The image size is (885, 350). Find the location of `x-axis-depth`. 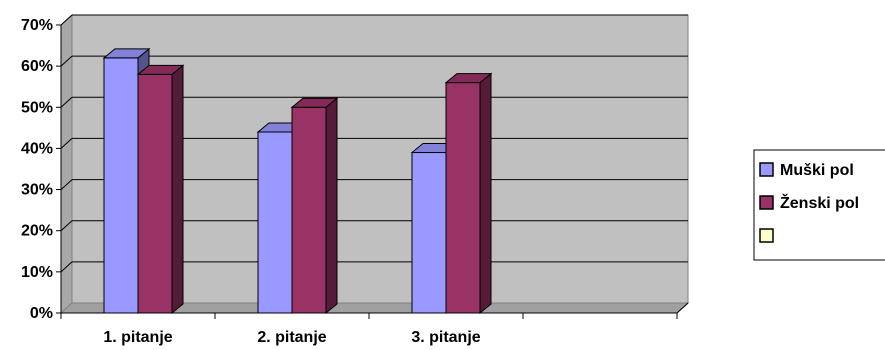

x-axis-depth is located at coordinates (682, 308).